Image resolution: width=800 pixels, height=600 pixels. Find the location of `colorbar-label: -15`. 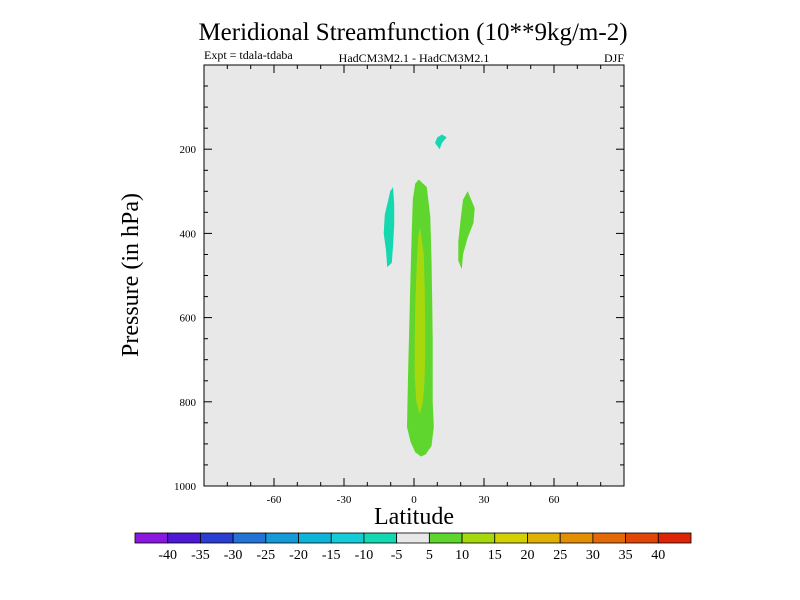

colorbar-label: -15 is located at coordinates (331, 555).